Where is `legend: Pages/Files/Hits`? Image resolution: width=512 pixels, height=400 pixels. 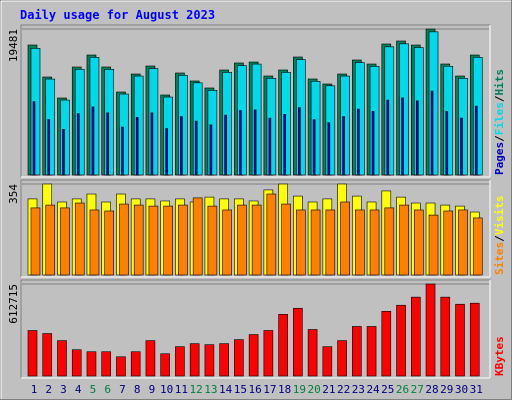
legend: Pages/Files/Hits is located at coordinates (499, 122).